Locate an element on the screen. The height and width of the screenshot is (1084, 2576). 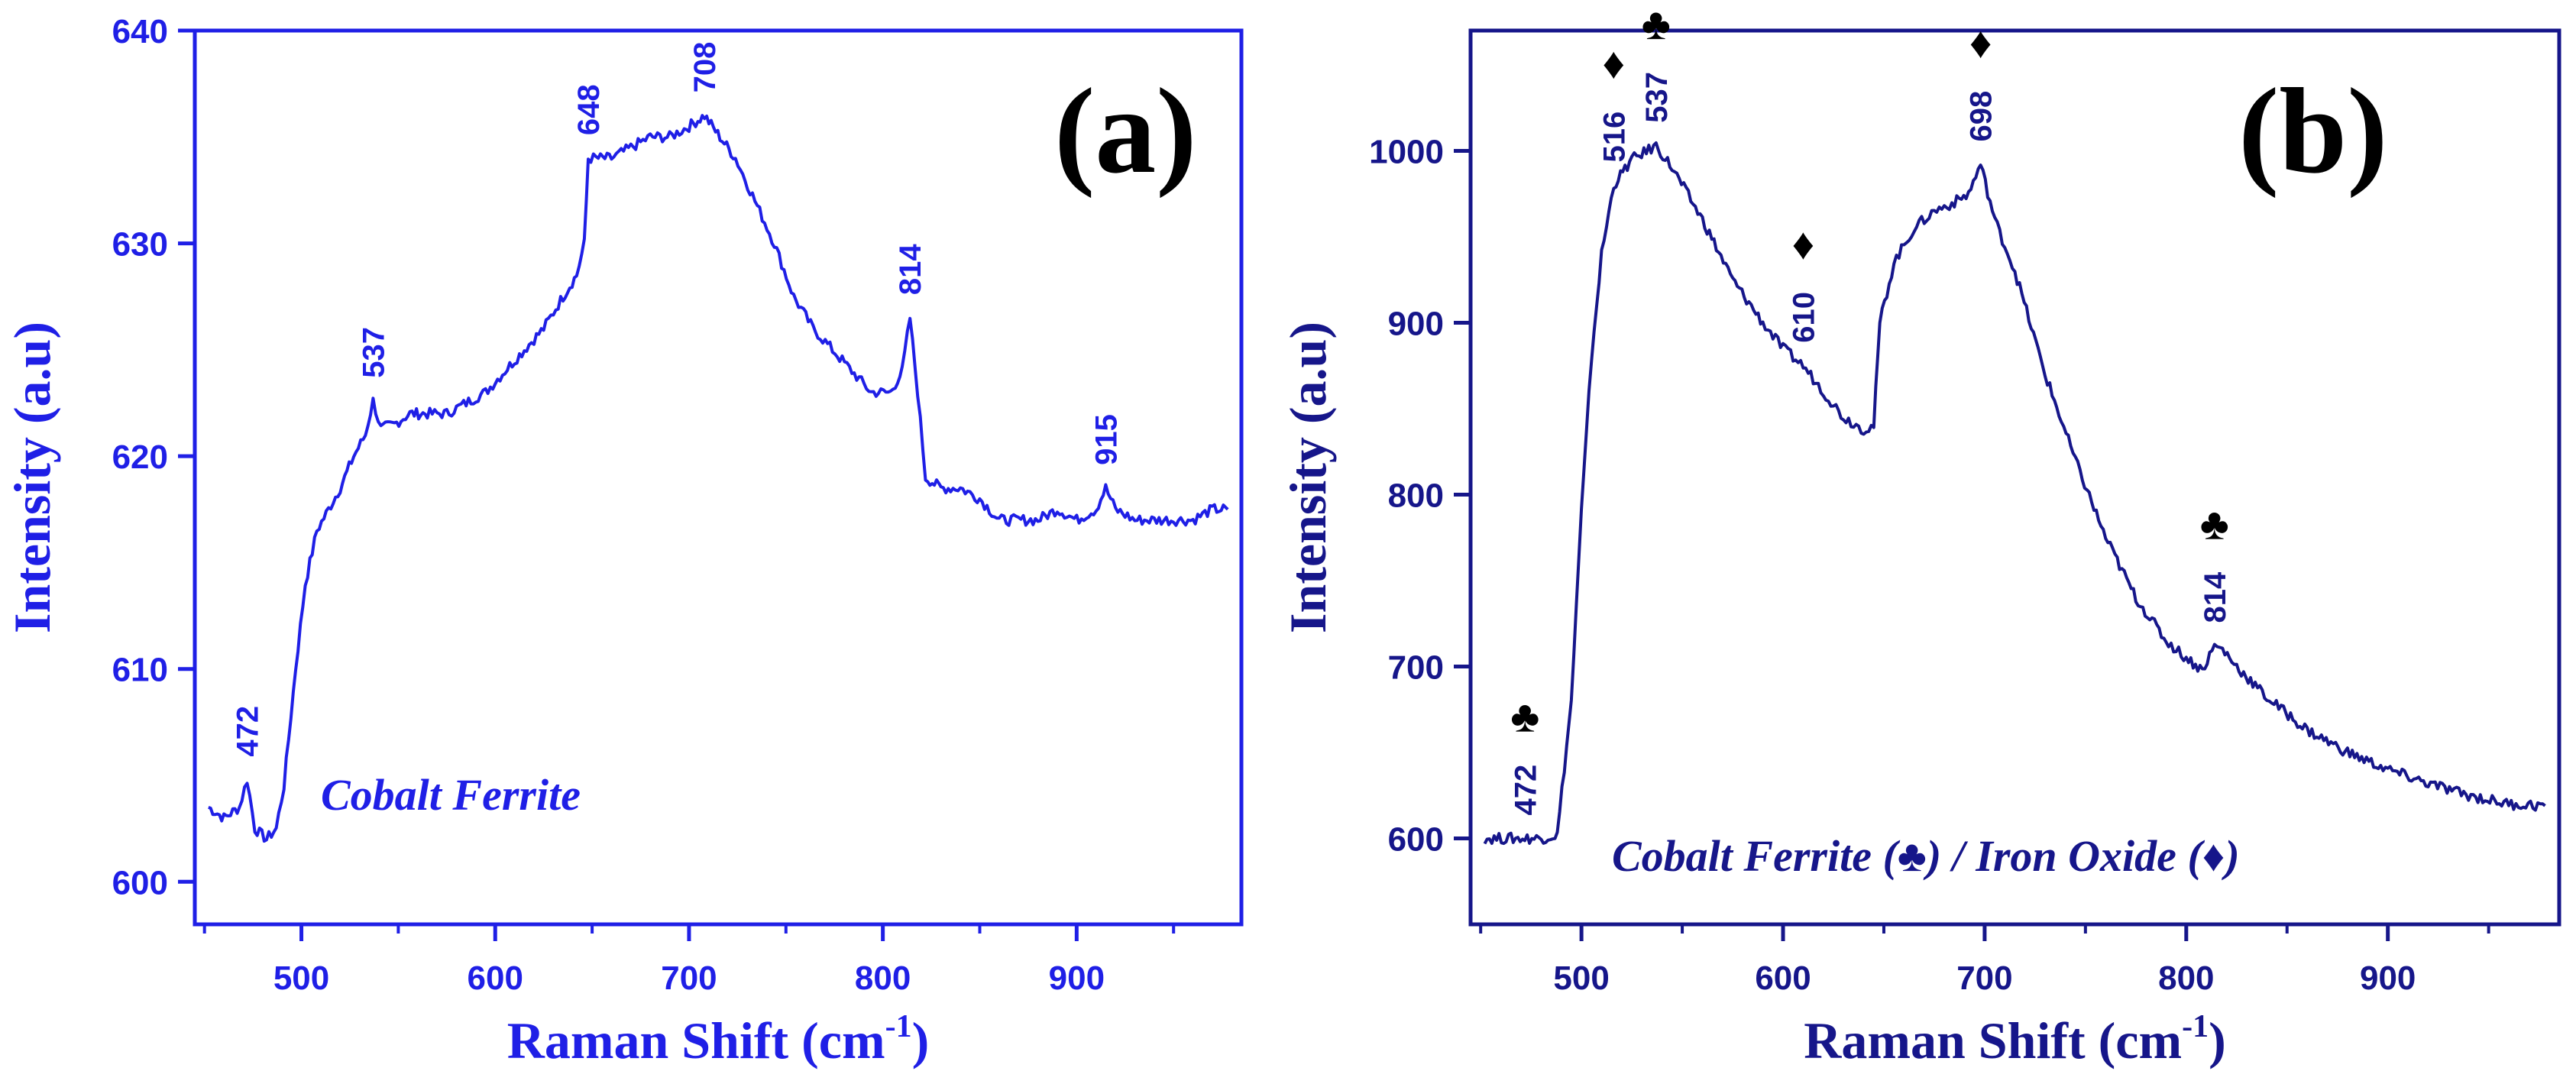
panel-a-label: (a) is located at coordinates (1125, 131).